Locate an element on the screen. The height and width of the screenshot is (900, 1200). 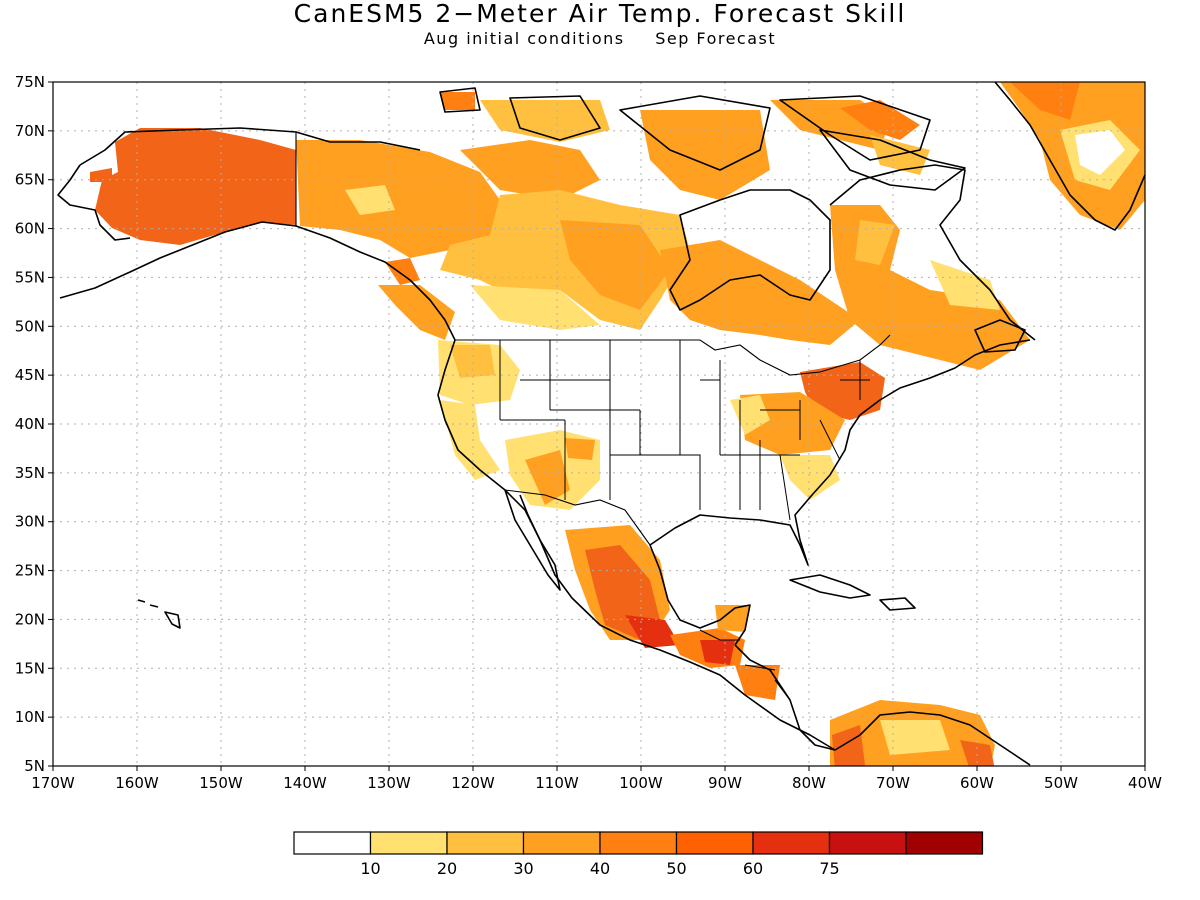
coast-us-gulf is located at coordinates (840, 452).